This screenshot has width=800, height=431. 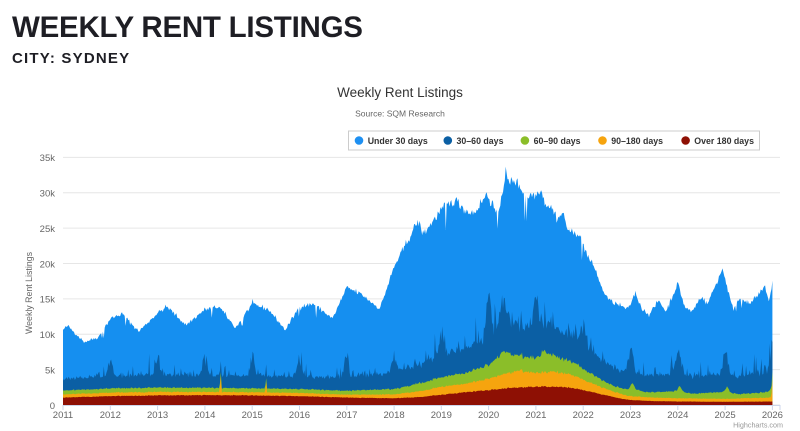 I want to click on svg-text: 2015, so click(x=252, y=415).